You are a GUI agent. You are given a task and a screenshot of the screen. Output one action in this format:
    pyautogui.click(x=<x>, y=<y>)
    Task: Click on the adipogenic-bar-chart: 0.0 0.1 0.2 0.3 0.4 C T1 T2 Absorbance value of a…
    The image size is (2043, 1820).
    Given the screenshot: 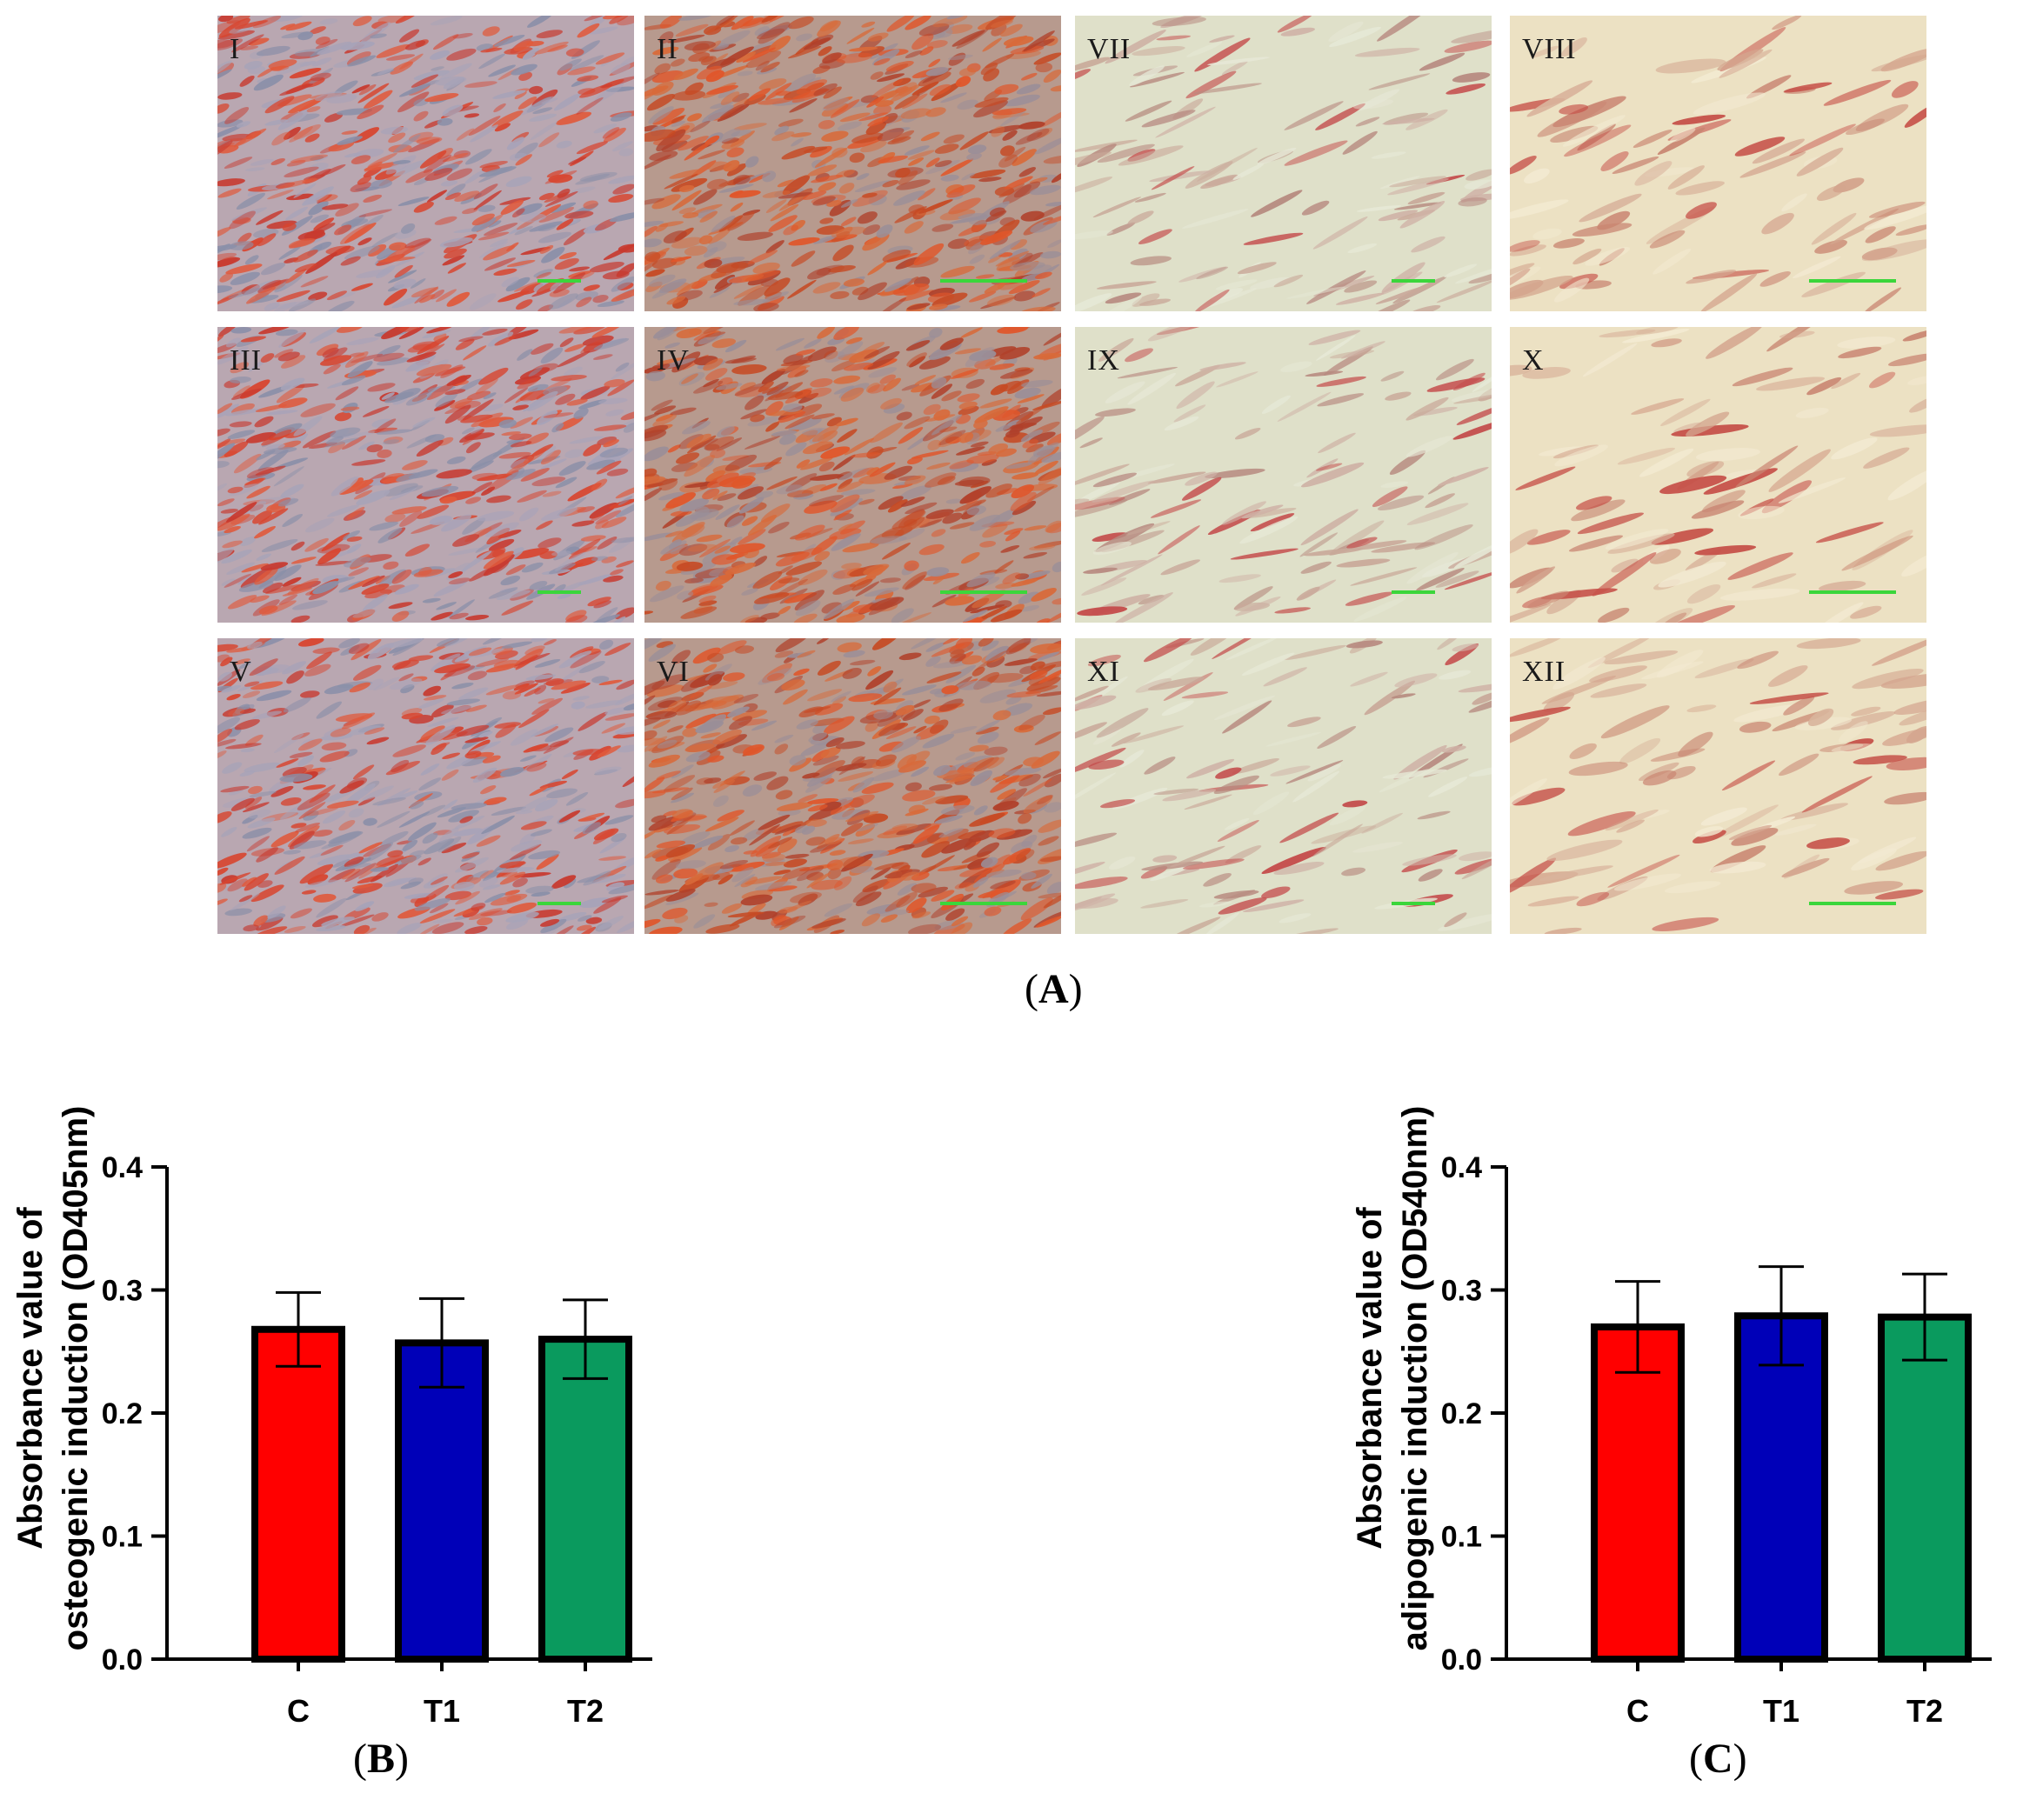 What is the action you would take?
    pyautogui.click(x=1671, y=1417)
    